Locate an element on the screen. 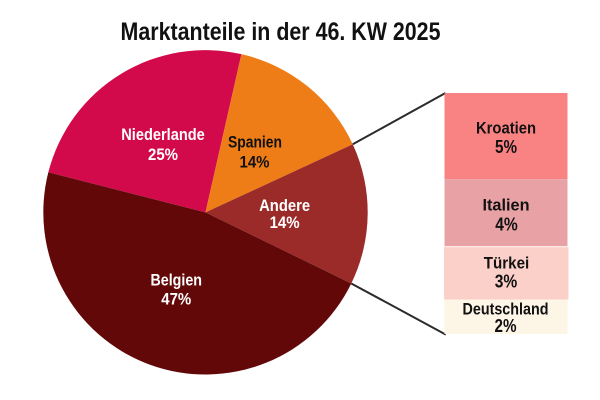 Image resolution: width=600 pixels, height=400 pixels. svg-text: Belgien is located at coordinates (177, 281).